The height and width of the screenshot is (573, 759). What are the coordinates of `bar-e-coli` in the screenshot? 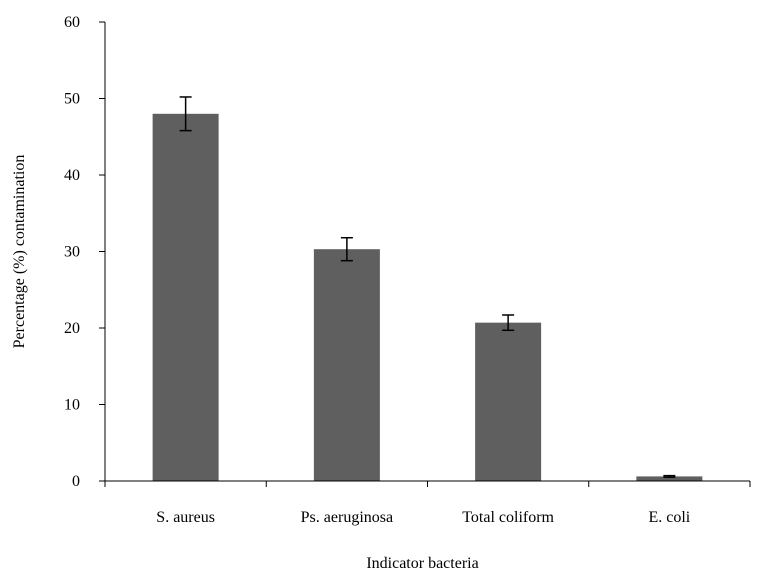 It's located at (669, 478).